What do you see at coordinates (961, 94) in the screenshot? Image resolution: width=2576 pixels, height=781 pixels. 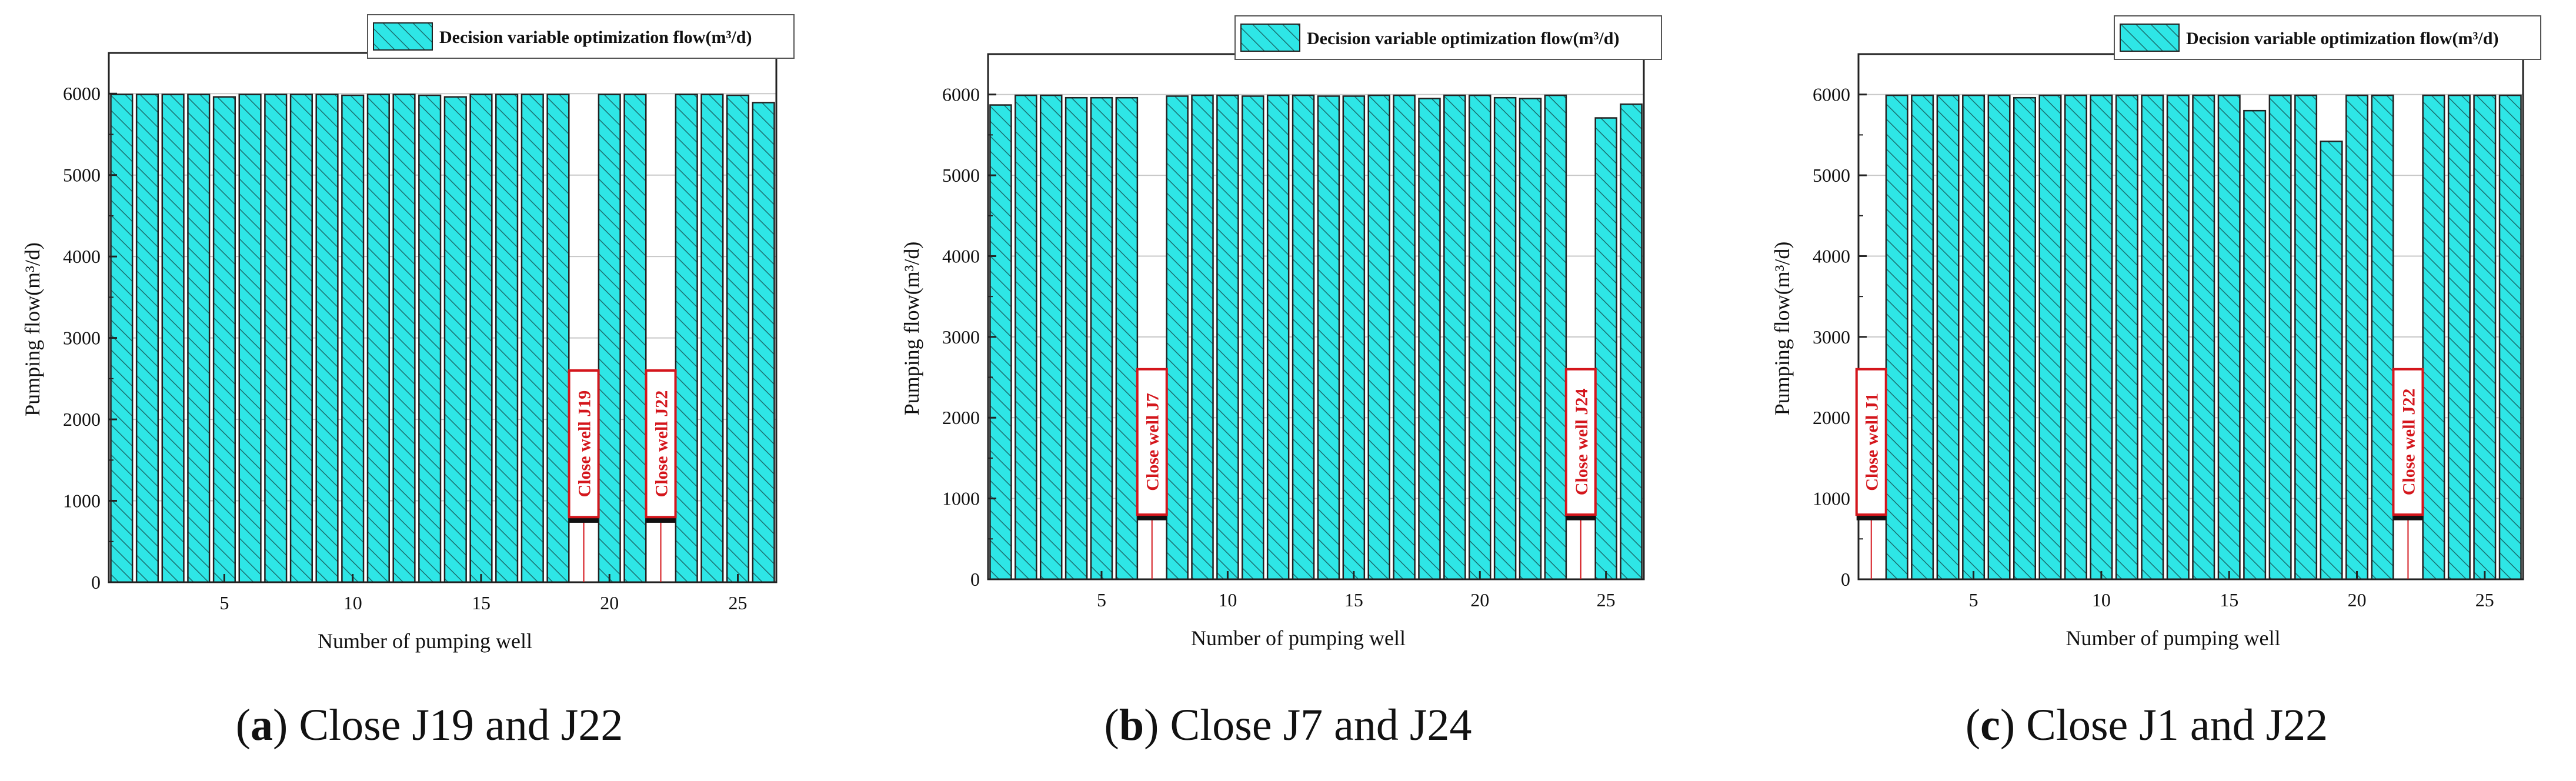 I see `y-tick-label: 6000` at bounding box center [961, 94].